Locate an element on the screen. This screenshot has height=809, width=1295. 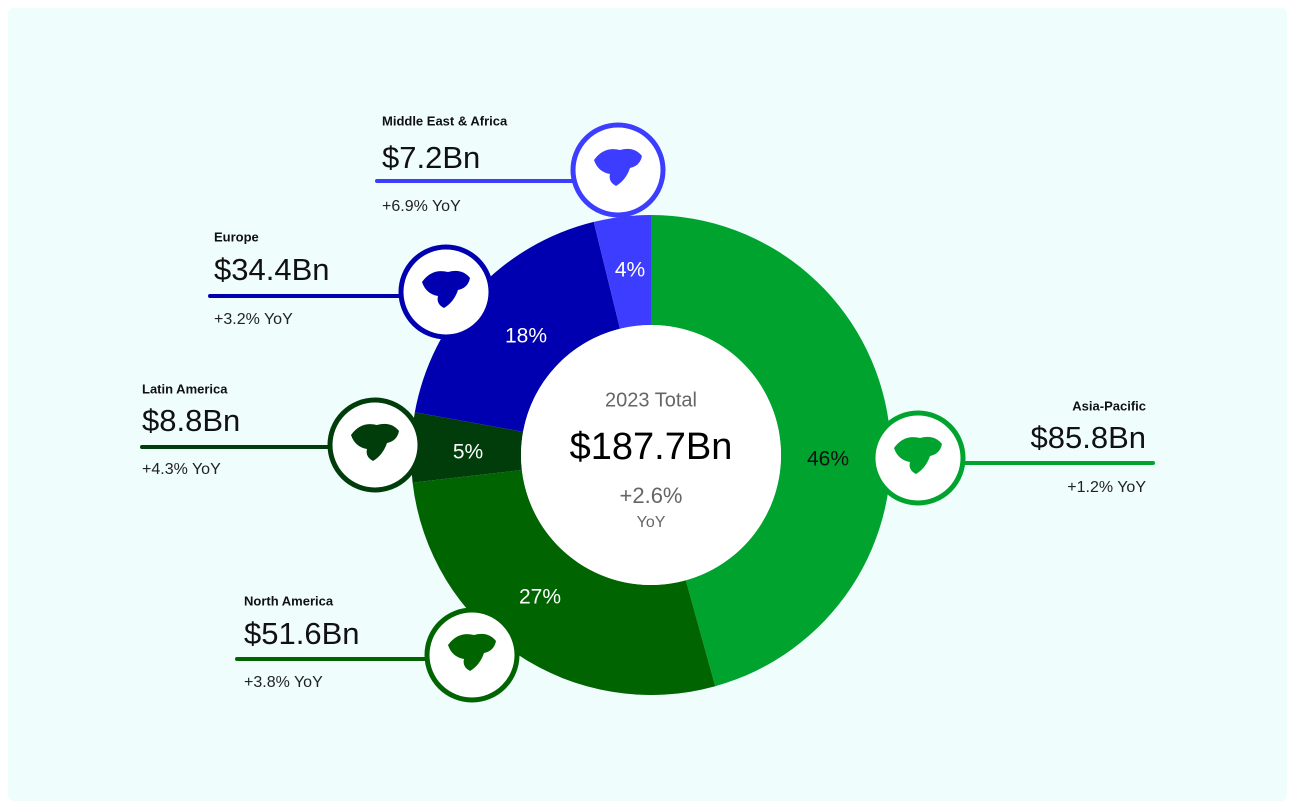
share-label: 46% is located at coordinates (828, 459).